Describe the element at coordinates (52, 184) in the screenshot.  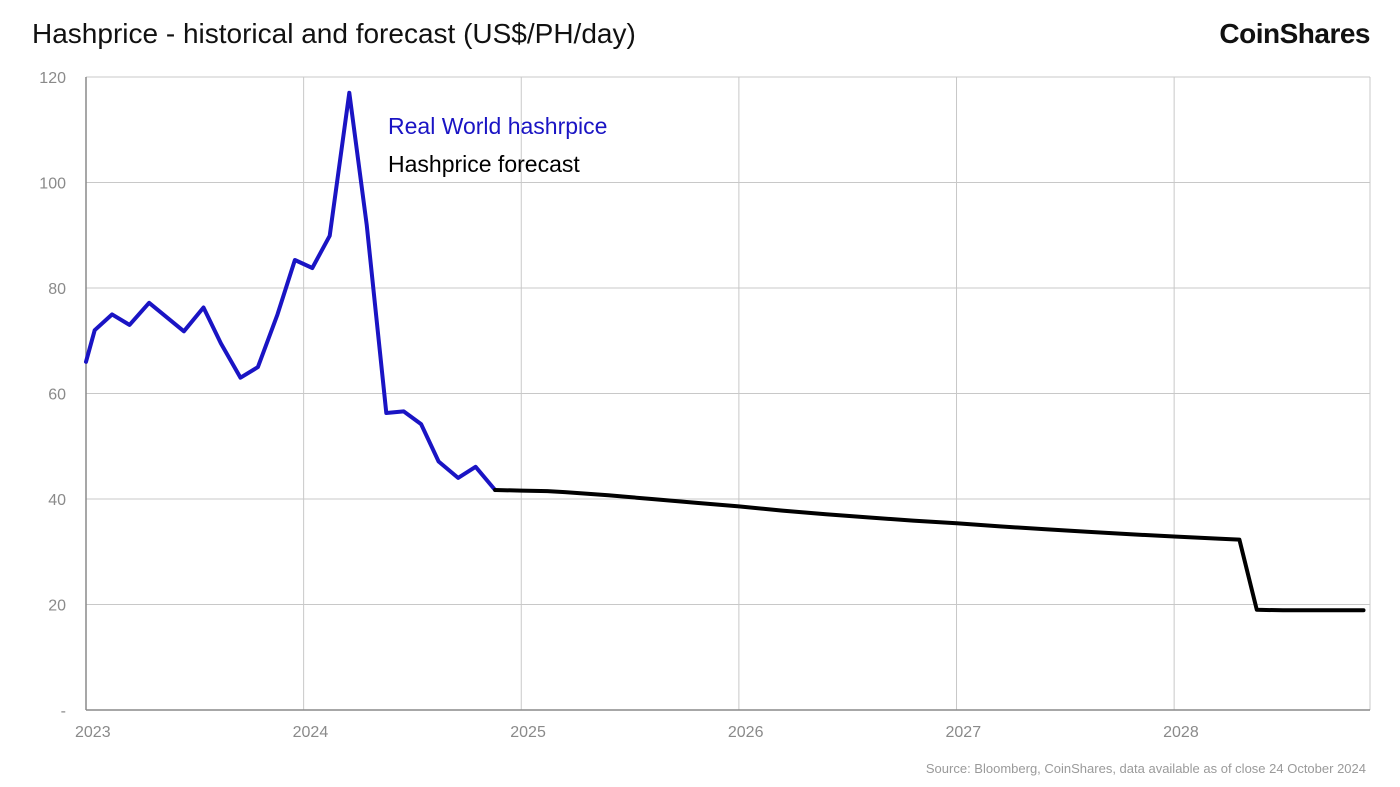
I see `y-tick-label: 100` at that location.